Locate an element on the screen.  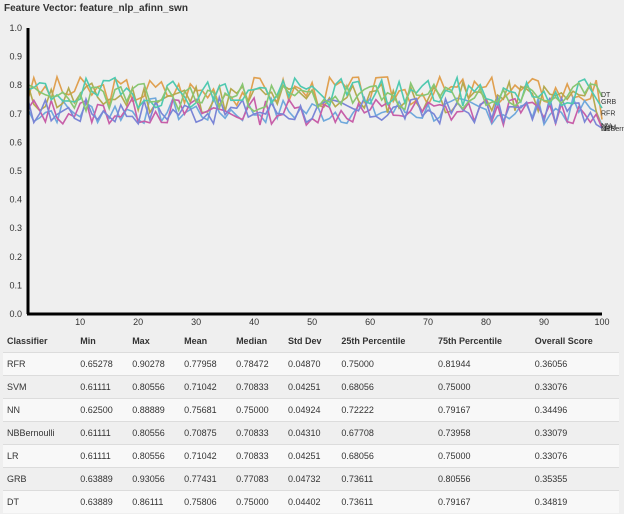
table-cell: NBBernoulli is located at coordinates (40, 433).